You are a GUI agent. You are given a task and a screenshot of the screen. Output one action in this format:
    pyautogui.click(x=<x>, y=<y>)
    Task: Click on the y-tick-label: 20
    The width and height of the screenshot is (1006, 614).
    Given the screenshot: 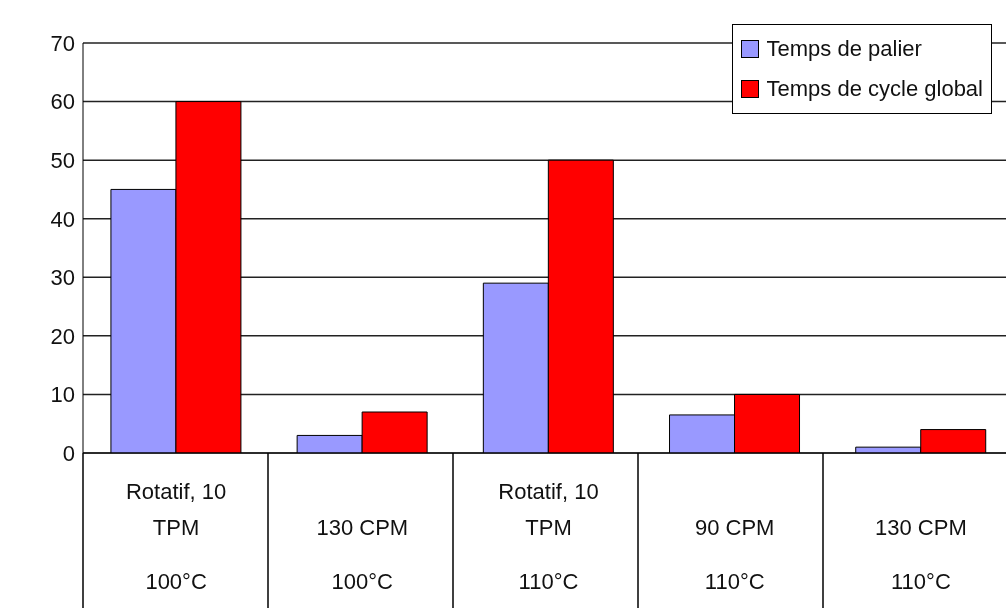 What is the action you would take?
    pyautogui.click(x=62, y=336)
    